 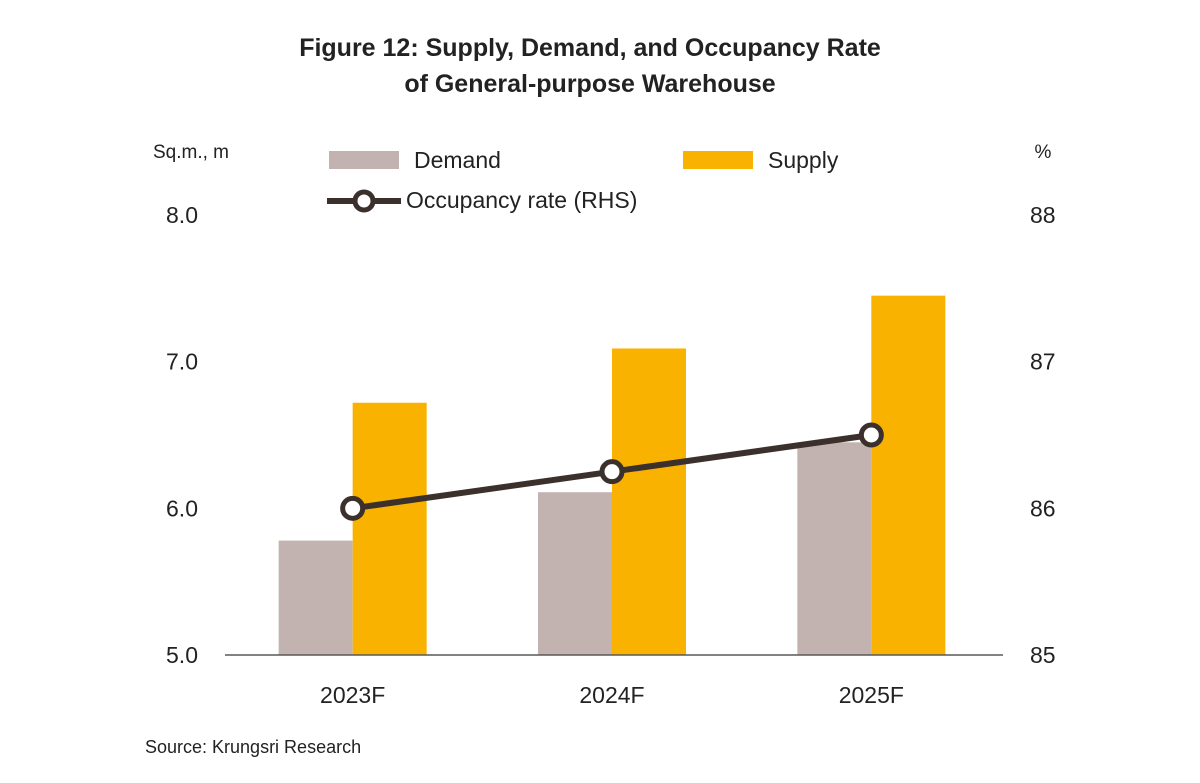 What do you see at coordinates (191, 152) in the screenshot?
I see `left-axis-label: Sq.m., m` at bounding box center [191, 152].